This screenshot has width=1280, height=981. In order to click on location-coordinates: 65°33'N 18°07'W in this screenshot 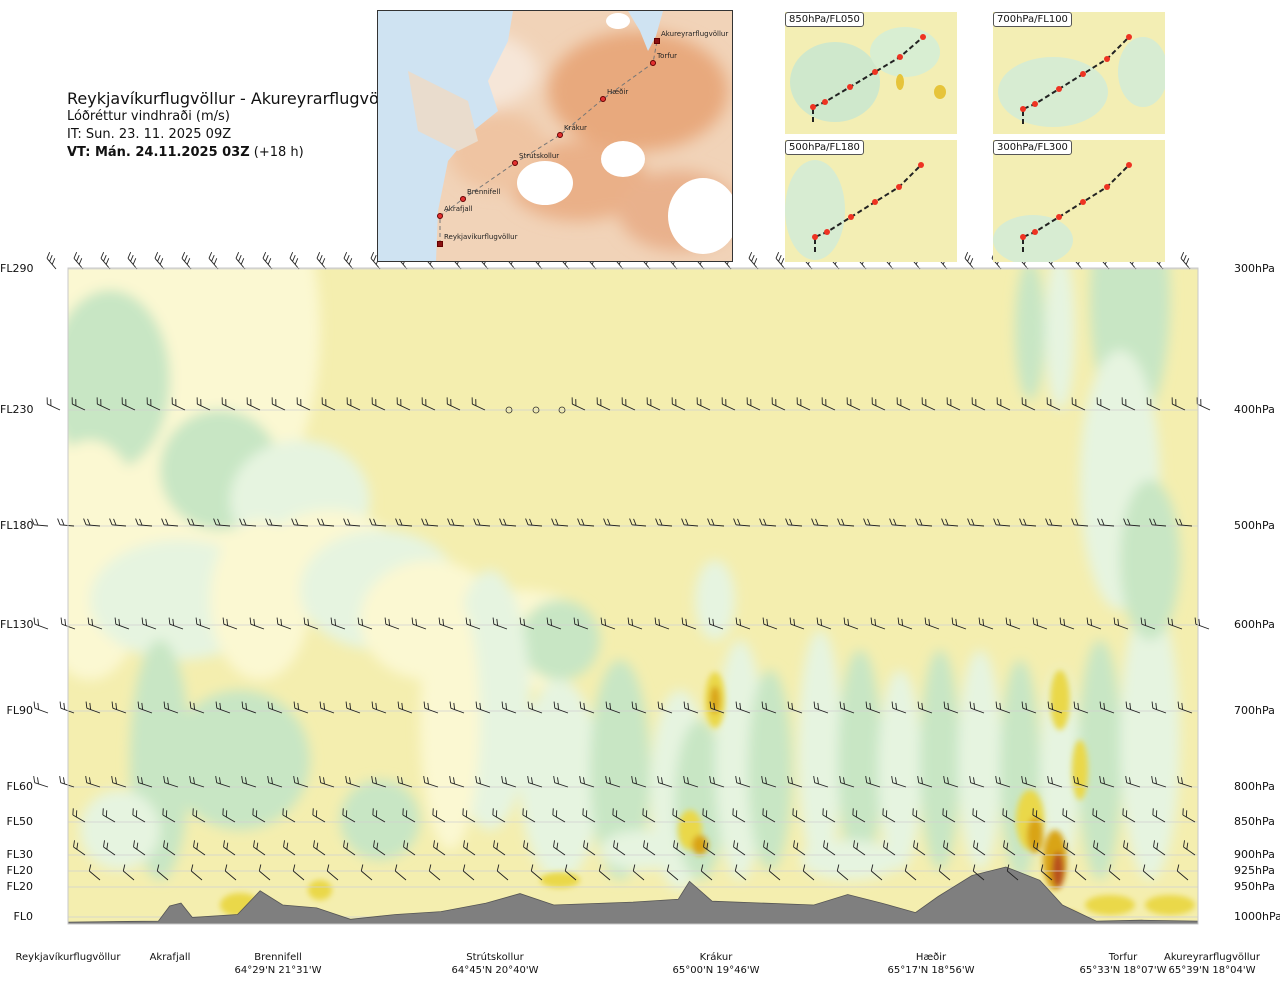, I will do `click(1123, 970)`.